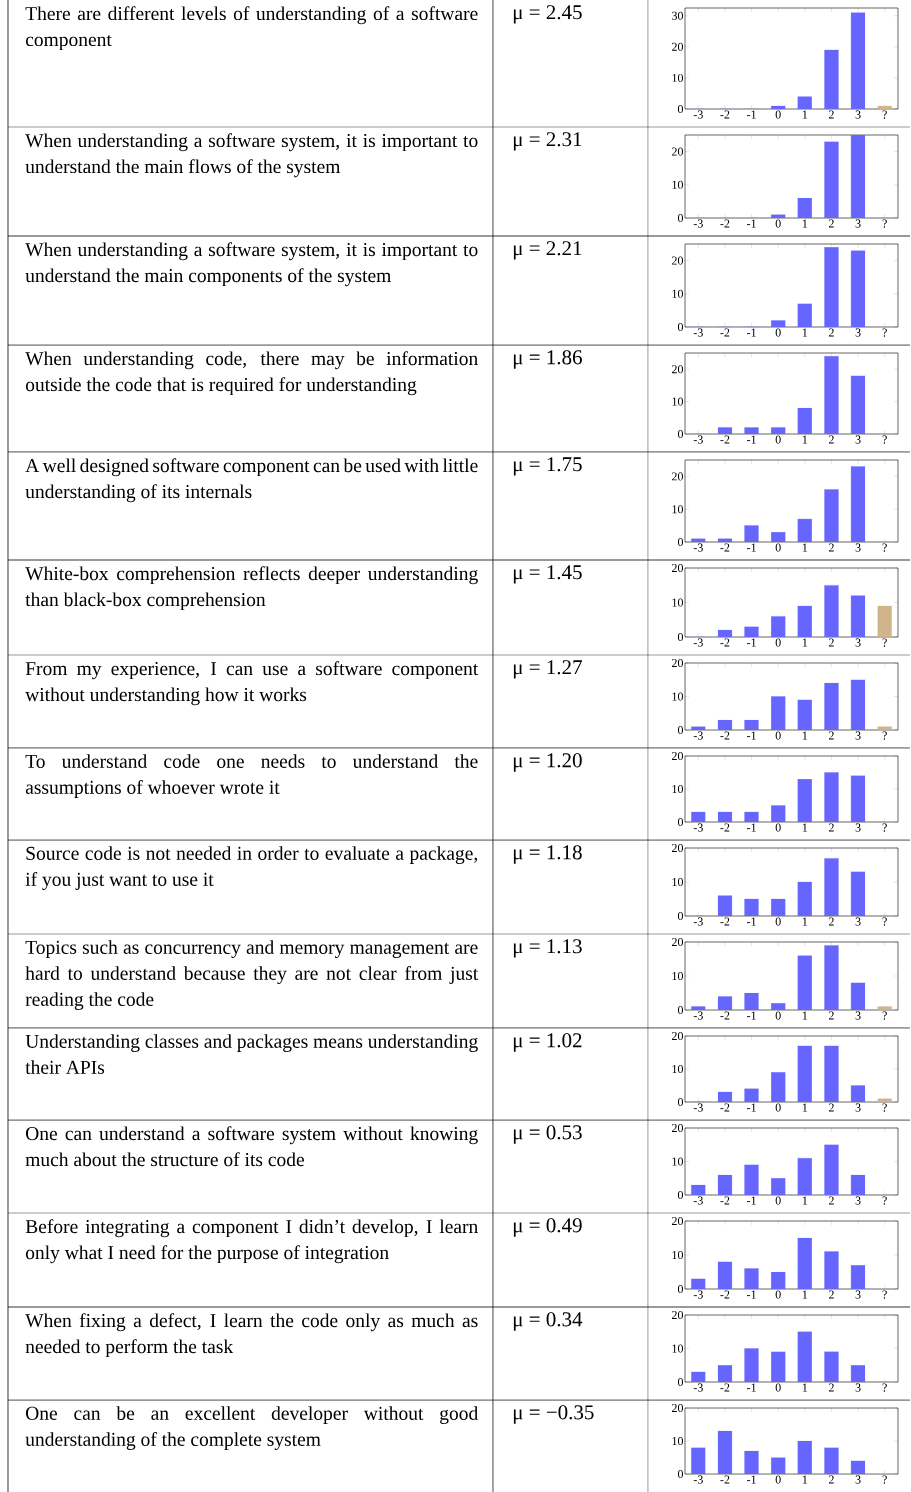 Image resolution: width=911 pixels, height=1492 pixels. Describe the element at coordinates (251, 1146) in the screenshot. I see `text: One can understand a software system without knowing much about the structure of its code` at that location.